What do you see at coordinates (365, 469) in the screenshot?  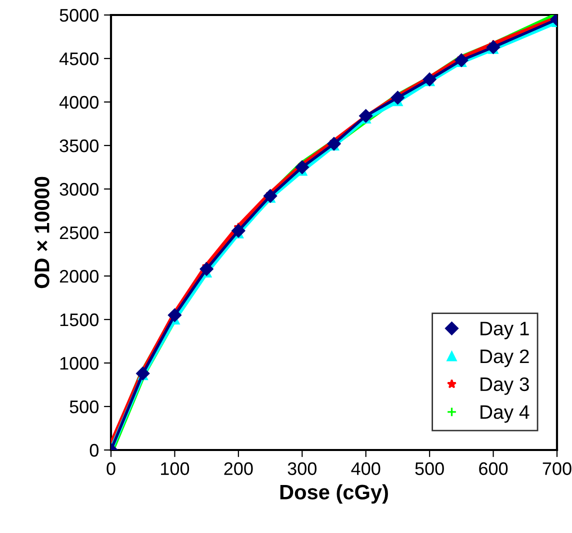 I see `x-tick-label: 400` at bounding box center [365, 469].